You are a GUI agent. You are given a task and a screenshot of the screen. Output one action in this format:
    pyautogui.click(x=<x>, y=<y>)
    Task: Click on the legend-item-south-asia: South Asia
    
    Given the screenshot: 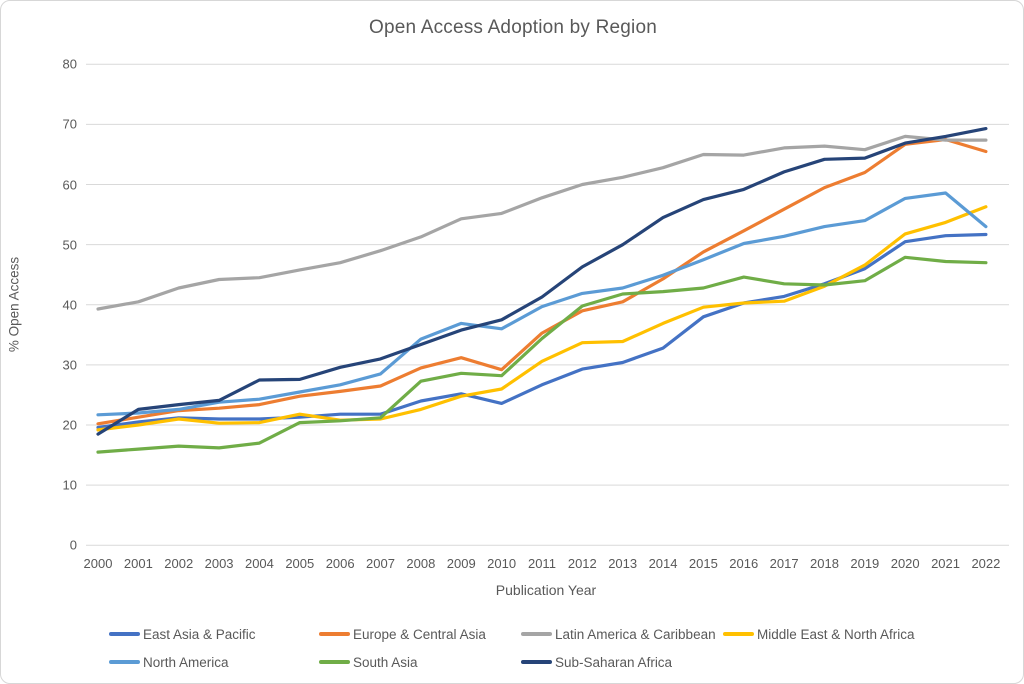 What is the action you would take?
    pyautogui.click(x=368, y=662)
    